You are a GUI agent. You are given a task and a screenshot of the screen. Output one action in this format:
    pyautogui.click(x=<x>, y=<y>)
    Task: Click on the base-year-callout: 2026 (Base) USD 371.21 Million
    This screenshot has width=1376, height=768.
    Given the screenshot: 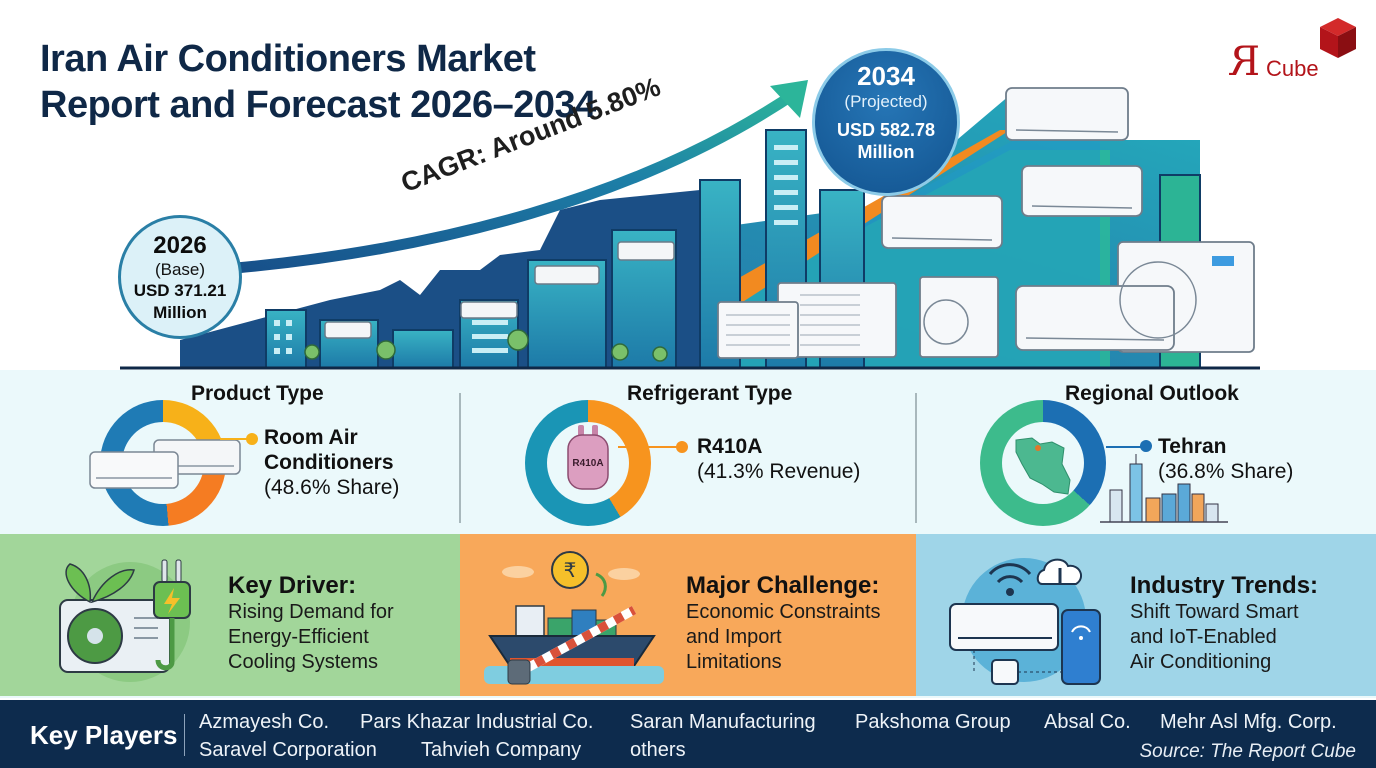 What is the action you would take?
    pyautogui.click(x=180, y=277)
    